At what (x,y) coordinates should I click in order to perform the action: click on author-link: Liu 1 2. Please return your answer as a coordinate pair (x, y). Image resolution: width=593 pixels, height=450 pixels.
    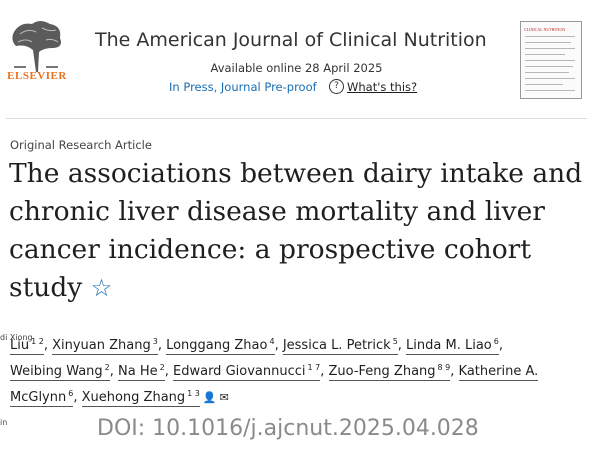
    Looking at the image, I should click on (27, 346).